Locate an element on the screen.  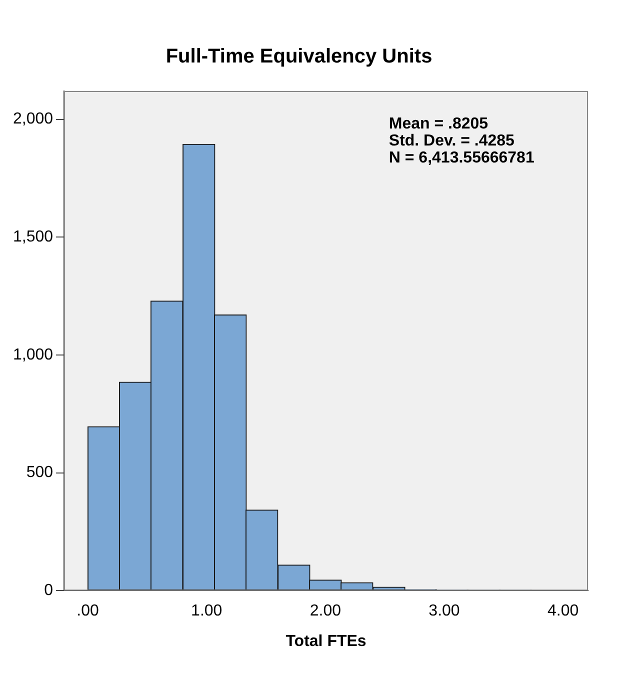
x-tick-label: 4.00 is located at coordinates (563, 611).